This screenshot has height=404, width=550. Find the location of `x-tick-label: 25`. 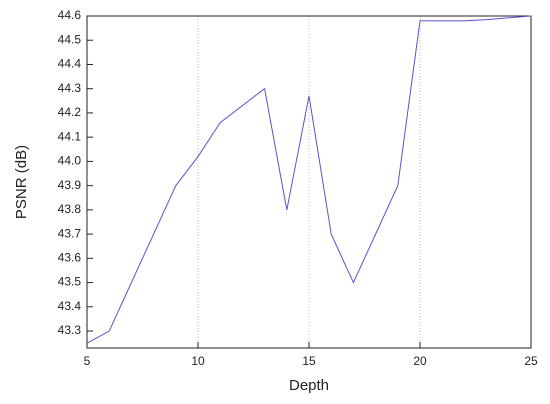

x-tick-label: 25 is located at coordinates (531, 361).